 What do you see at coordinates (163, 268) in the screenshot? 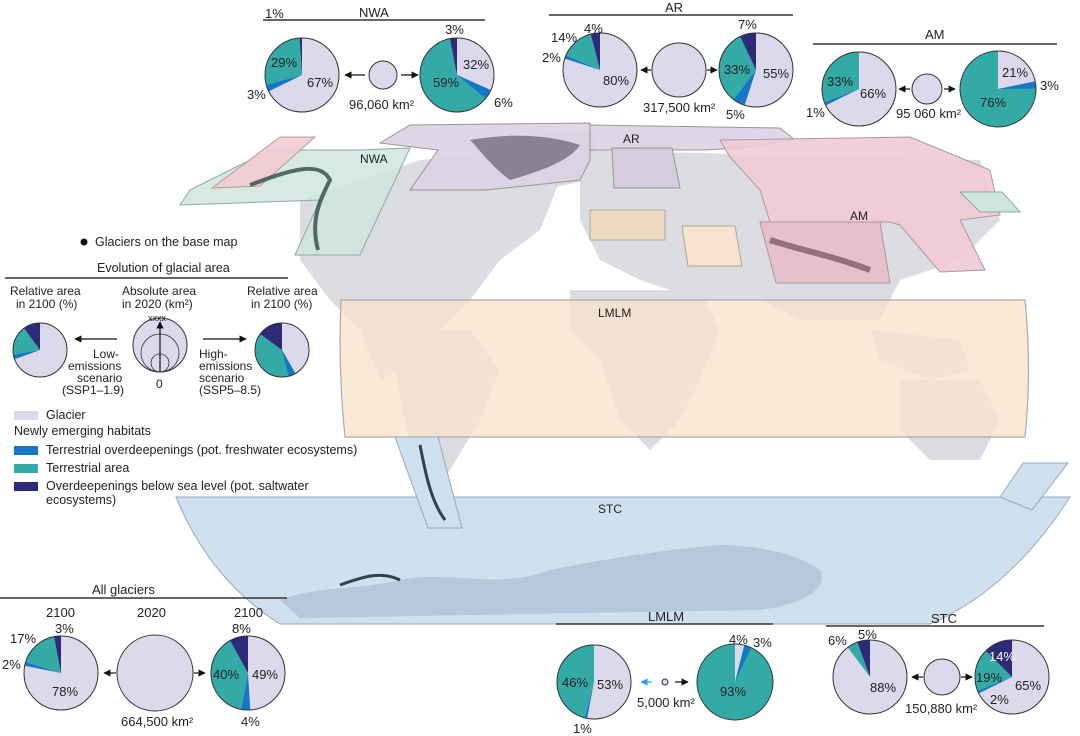
I see `evolution-title: Evolution of glacial area` at bounding box center [163, 268].